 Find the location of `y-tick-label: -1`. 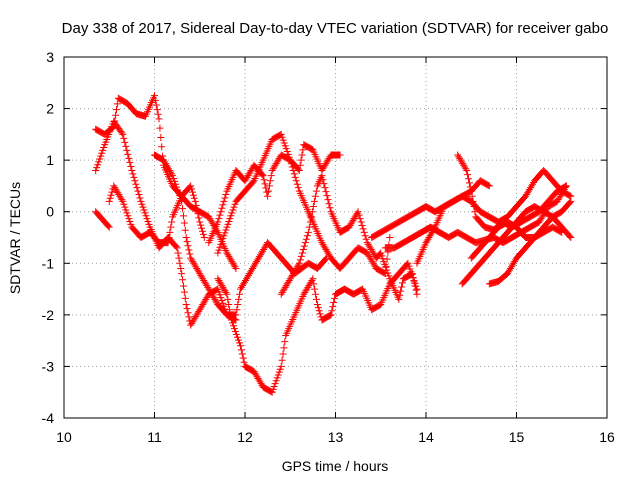

y-tick-label: -1 is located at coordinates (48, 263).